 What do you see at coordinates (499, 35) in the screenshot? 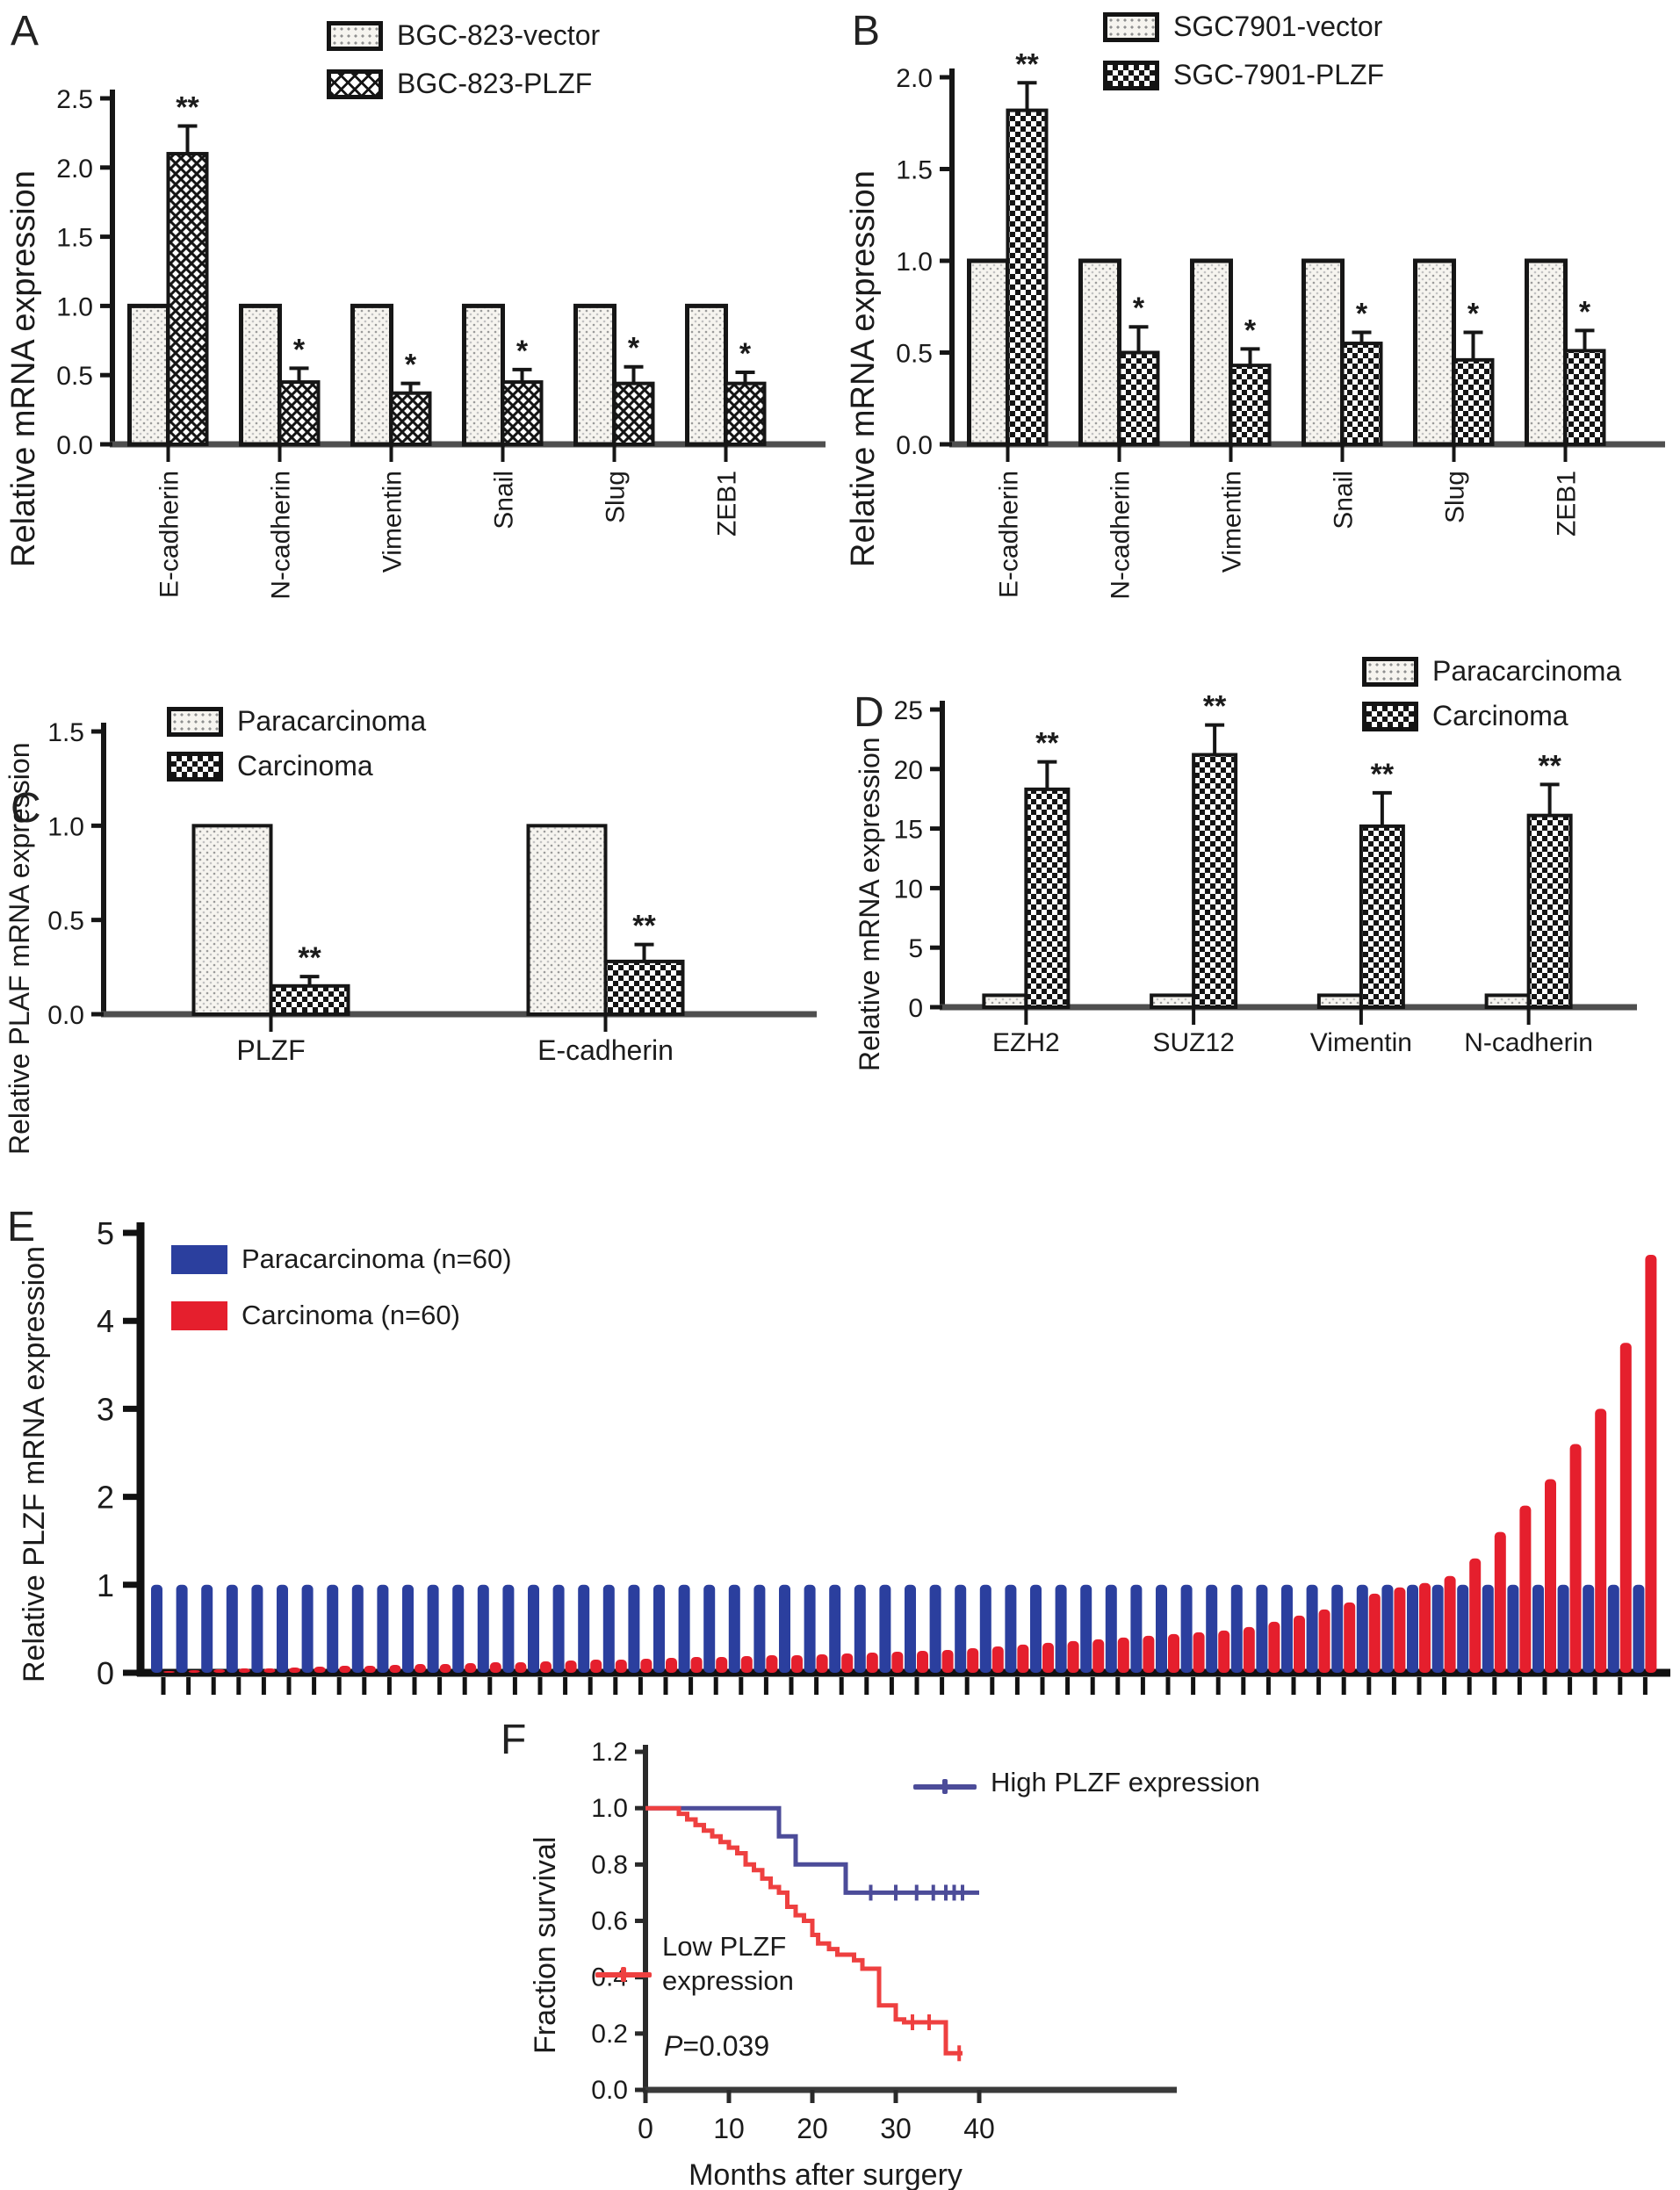
I see `legend-label: BGC-823-vector` at bounding box center [499, 35].